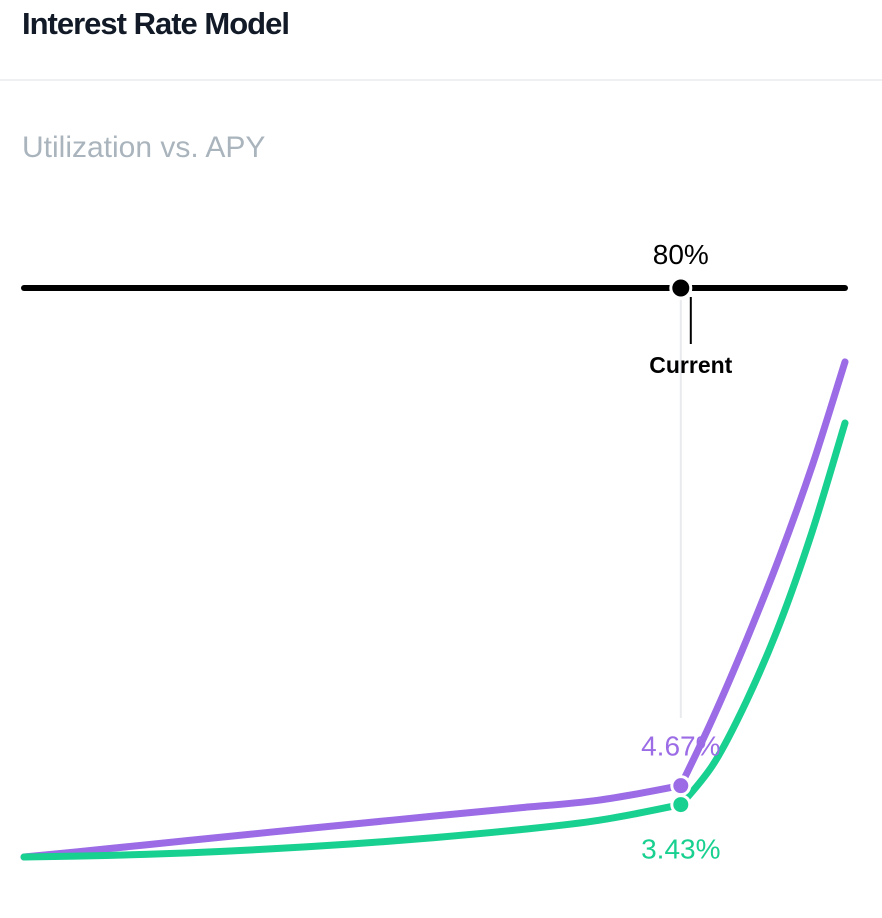 The image size is (882, 918). Describe the element at coordinates (144, 147) in the screenshot. I see `chart-title: Utilization vs. APY` at that location.